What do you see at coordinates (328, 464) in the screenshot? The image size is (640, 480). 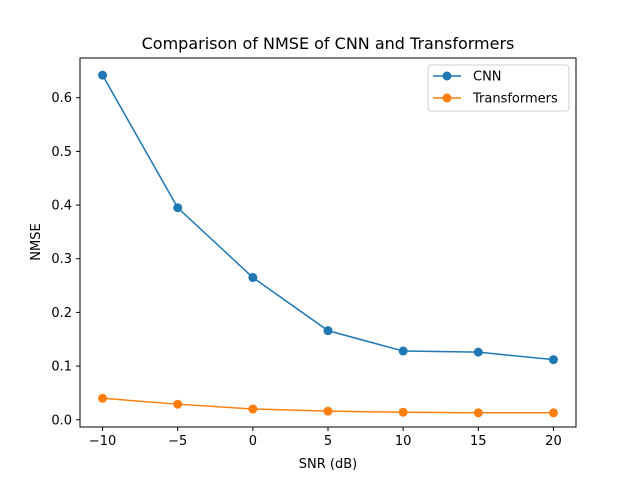 I see `x-axis-label: SNR (dB)` at bounding box center [328, 464].